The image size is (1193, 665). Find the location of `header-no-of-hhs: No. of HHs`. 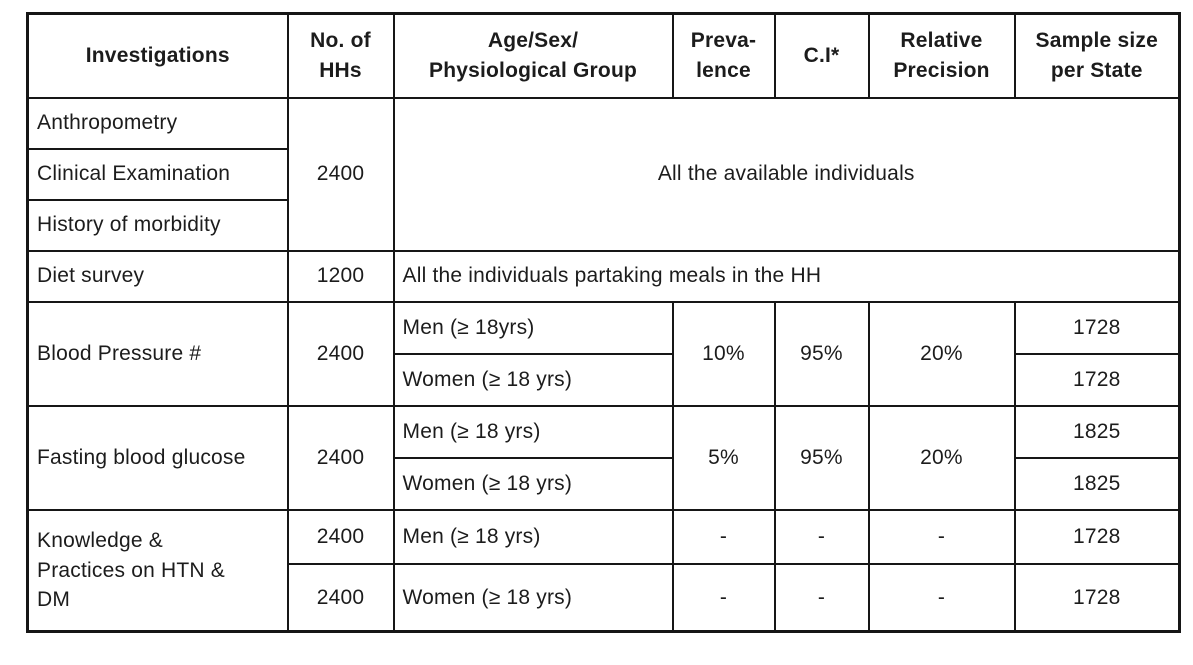

header-no-of-hhs: No. of HHs is located at coordinates (340, 55).